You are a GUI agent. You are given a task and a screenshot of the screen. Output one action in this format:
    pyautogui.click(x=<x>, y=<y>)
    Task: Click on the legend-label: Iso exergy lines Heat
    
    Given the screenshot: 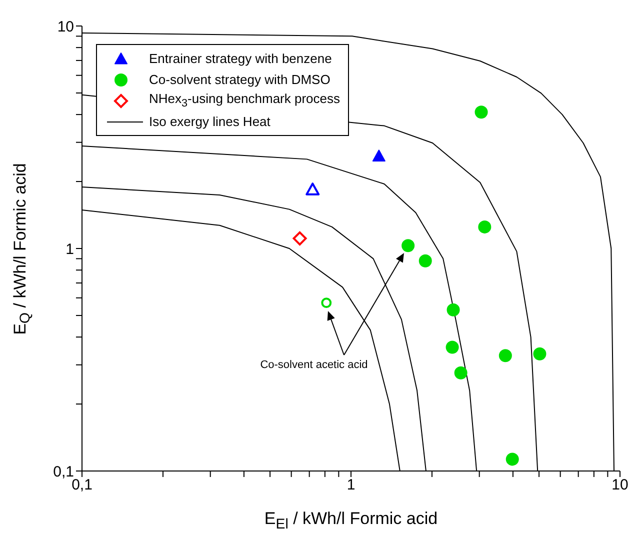 What is the action you would take?
    pyautogui.click(x=209, y=121)
    